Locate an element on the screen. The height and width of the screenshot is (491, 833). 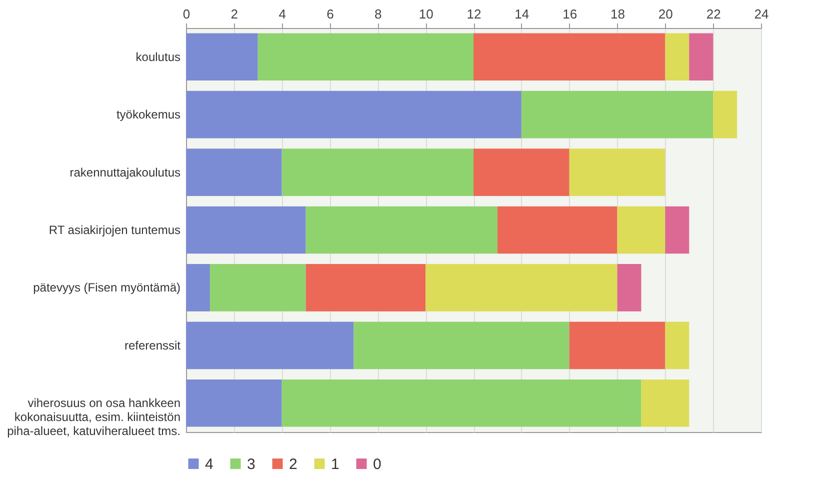
y-tick-label: RT asiakirjojen tuntemus is located at coordinates (114, 230).